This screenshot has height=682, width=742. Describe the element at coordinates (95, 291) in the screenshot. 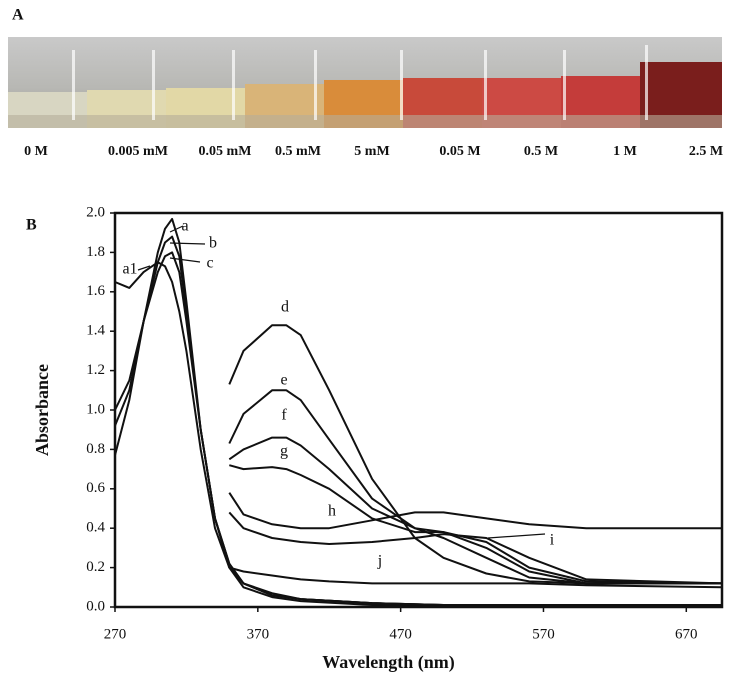

I see `y-tick-label: 1.6` at that location.